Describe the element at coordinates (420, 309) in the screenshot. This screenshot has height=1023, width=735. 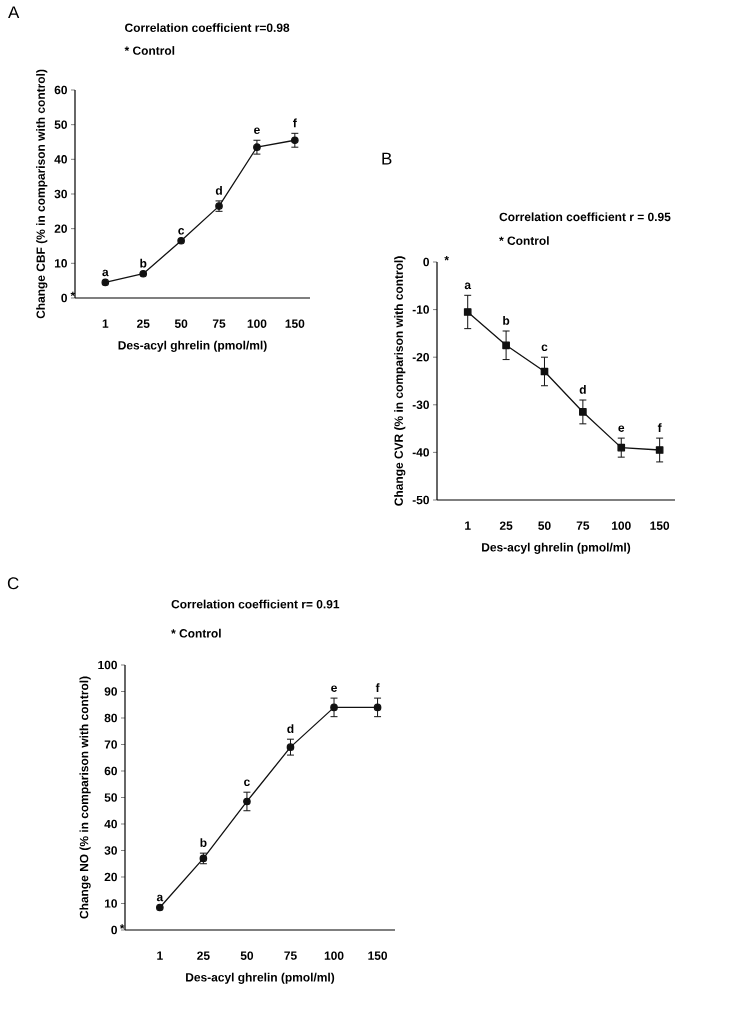
I see `y-tick-label: -10` at that location.